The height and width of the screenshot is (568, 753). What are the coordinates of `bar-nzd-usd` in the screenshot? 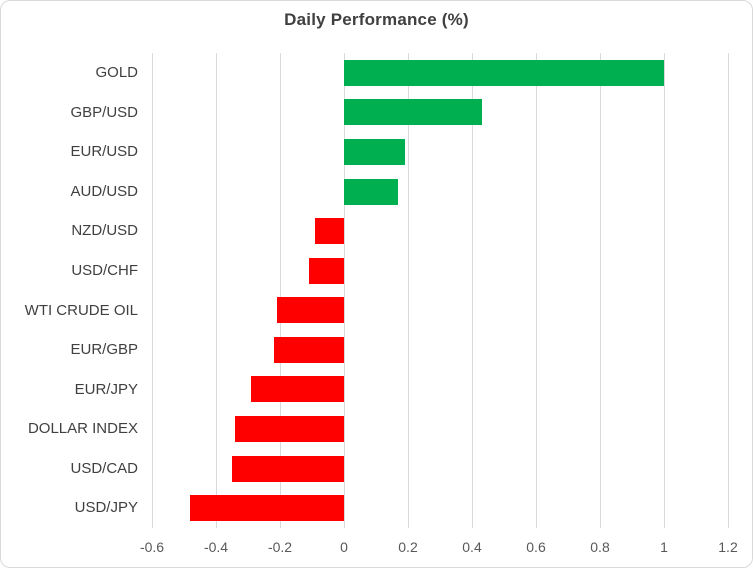 It's located at (329, 231).